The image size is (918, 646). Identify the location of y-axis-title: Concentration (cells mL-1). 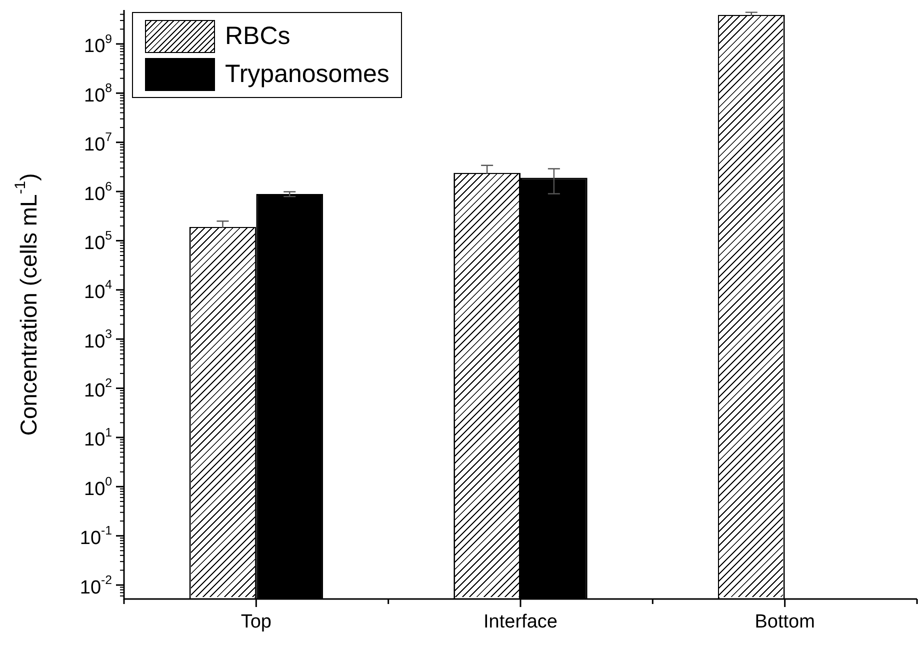
(27, 304).